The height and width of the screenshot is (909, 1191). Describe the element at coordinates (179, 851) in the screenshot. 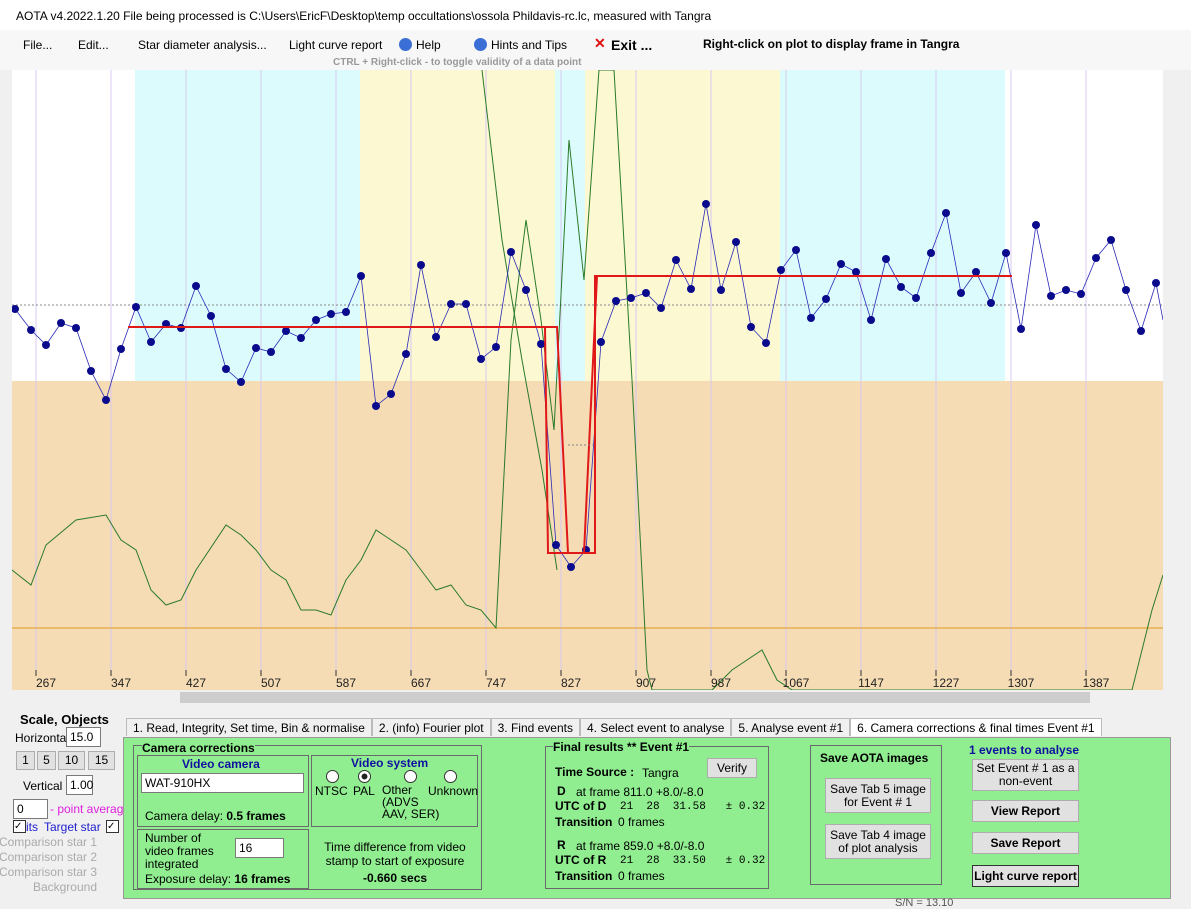

I see `frames-label: Number of video frames integrated` at that location.